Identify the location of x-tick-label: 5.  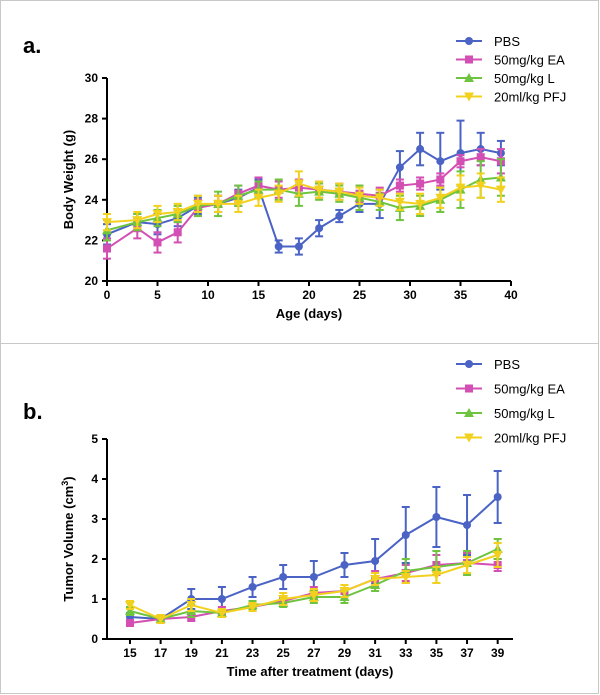
(157, 295).